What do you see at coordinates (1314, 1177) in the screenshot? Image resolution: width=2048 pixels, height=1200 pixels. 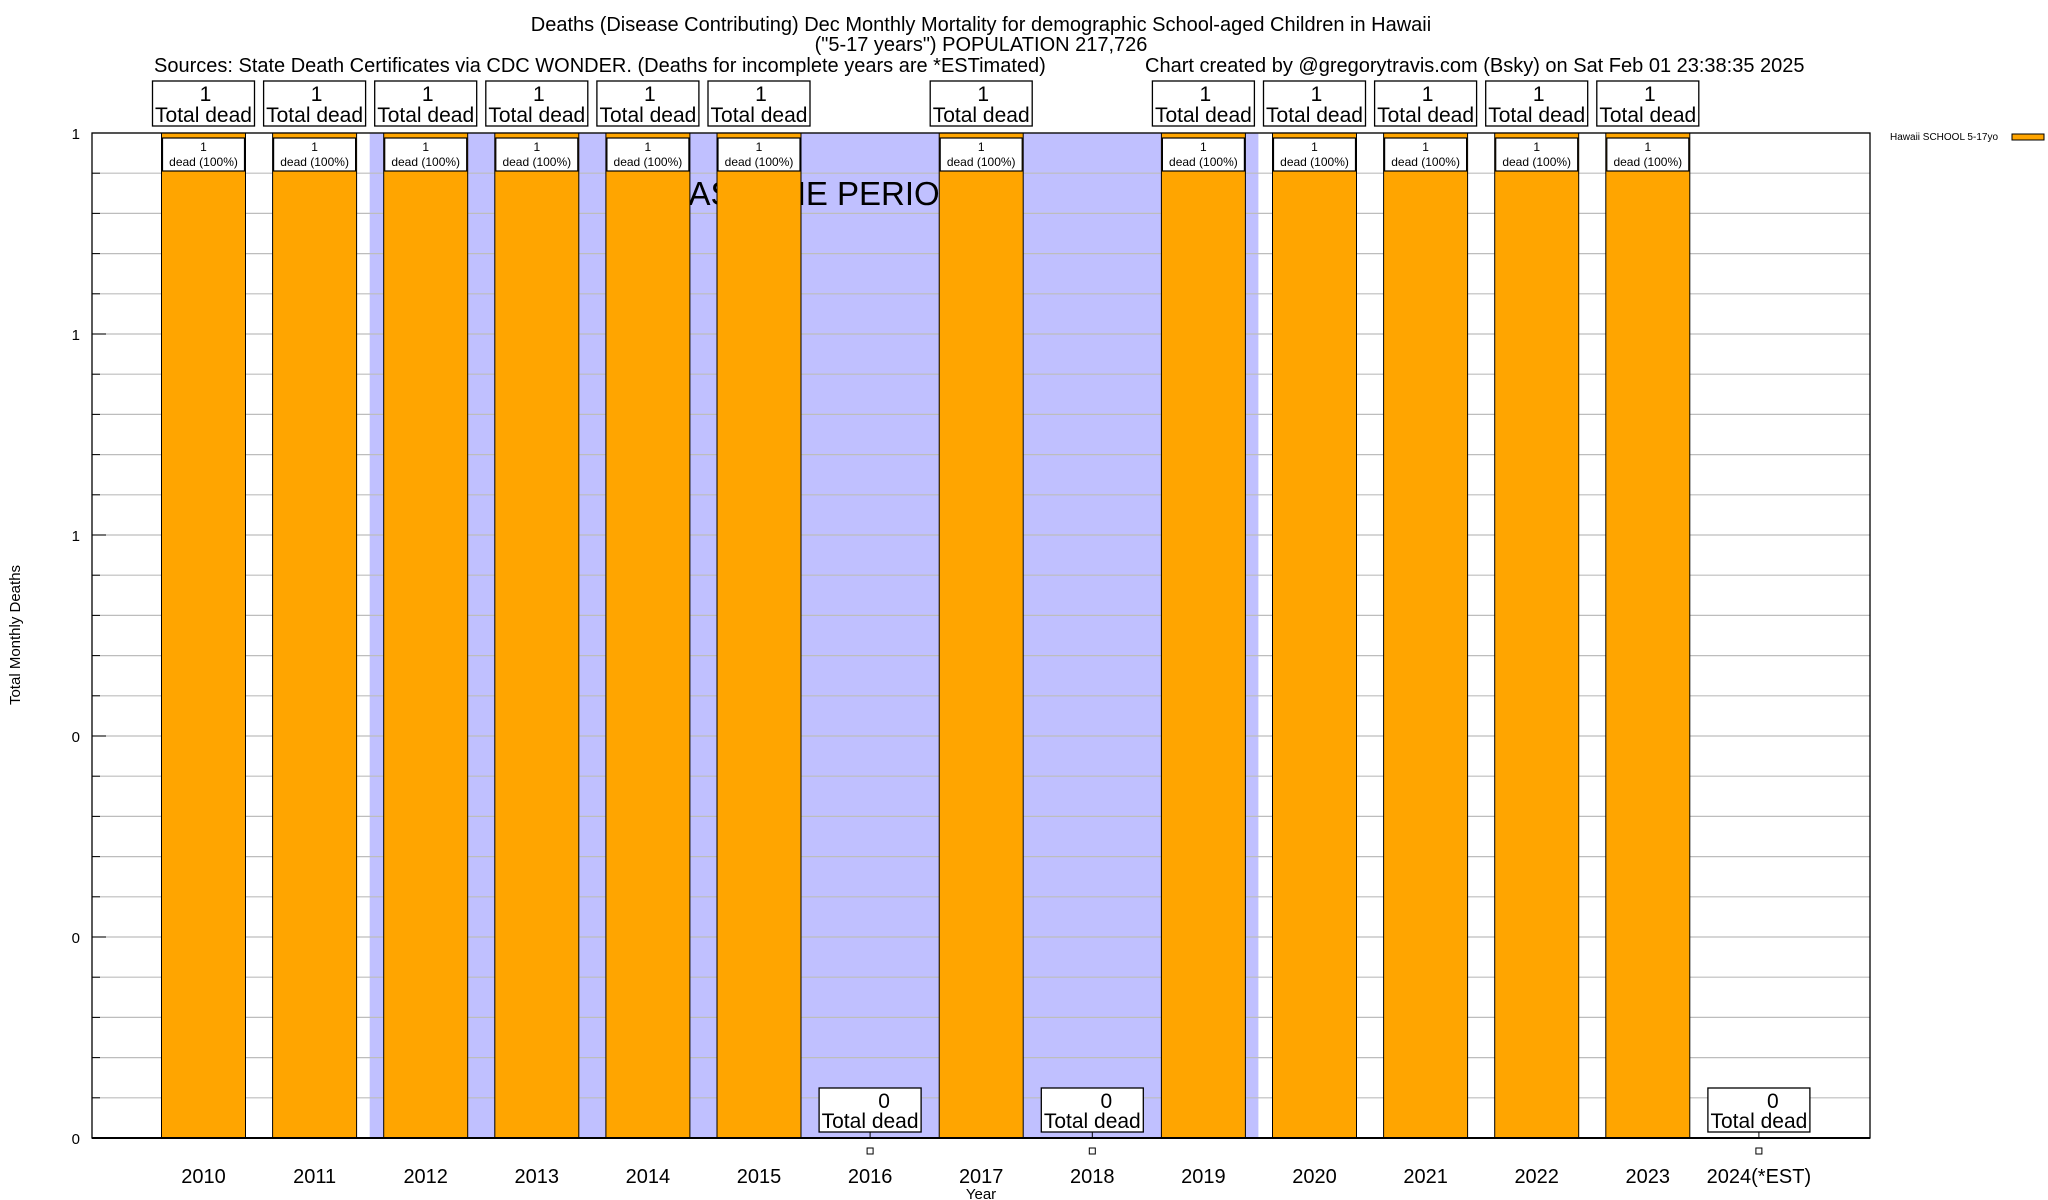 I see `x-tick-label: 2020` at bounding box center [1314, 1177].